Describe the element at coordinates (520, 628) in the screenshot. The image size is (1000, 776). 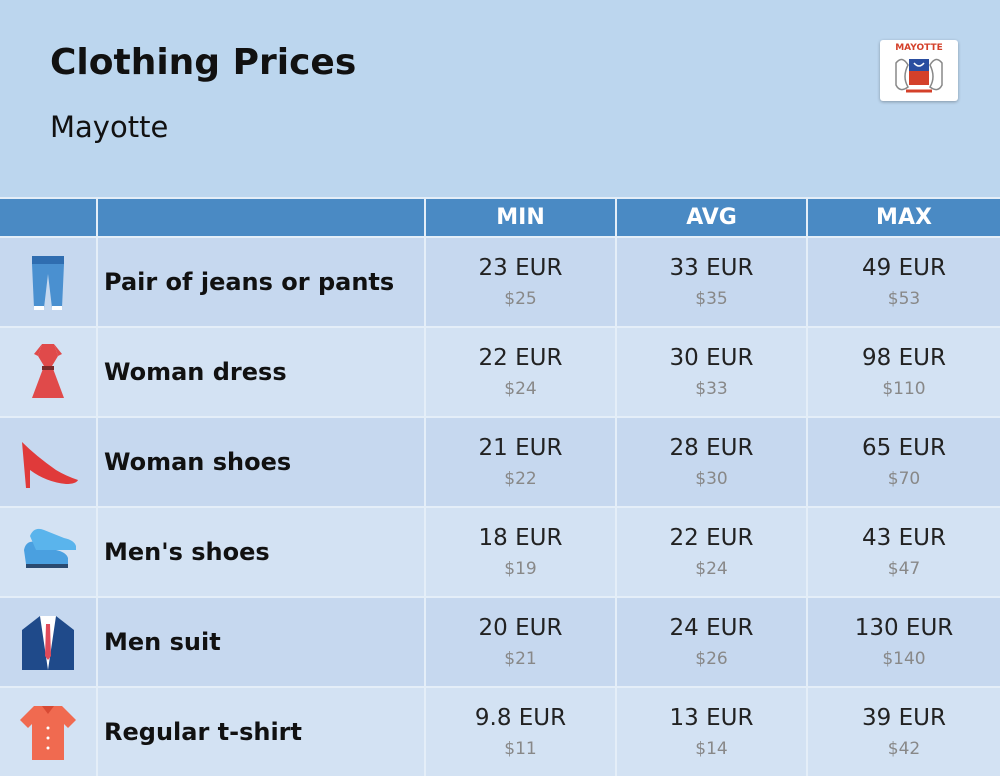
I see `price-eur: 20 EUR` at that location.